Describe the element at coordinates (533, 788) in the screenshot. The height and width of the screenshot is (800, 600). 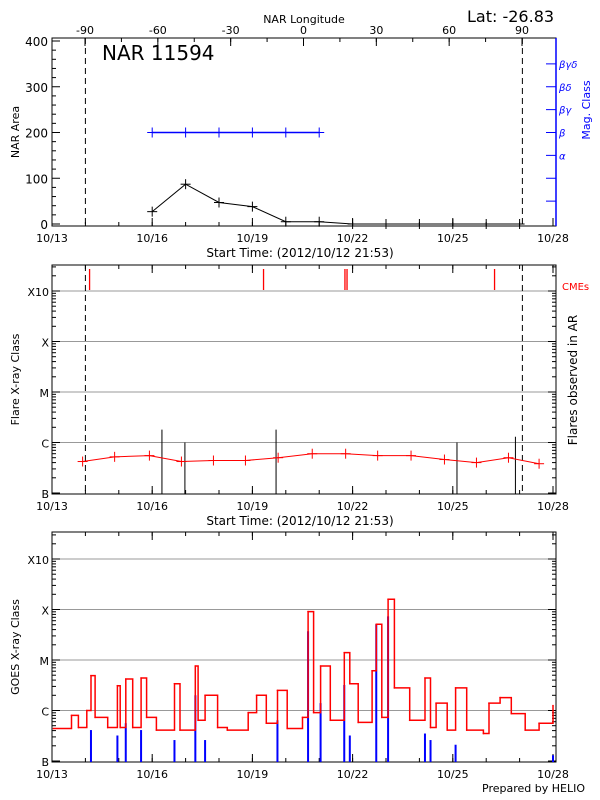
I see `credit-label: Prepared by HELIO` at that location.